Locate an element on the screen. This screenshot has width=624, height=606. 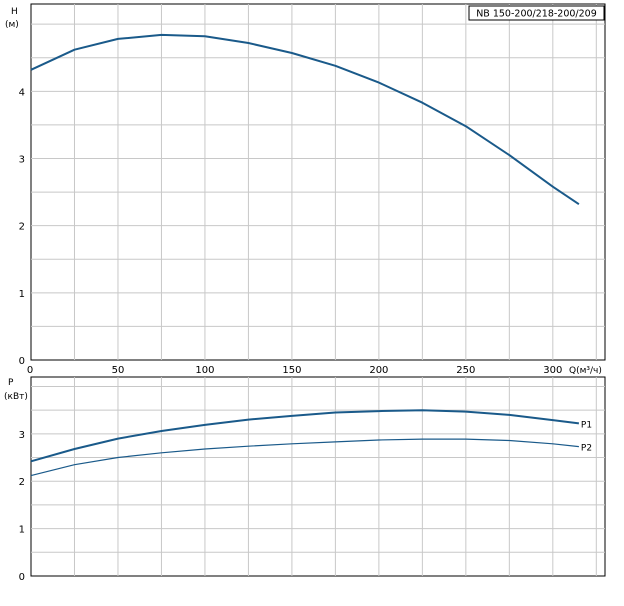
flow-x-axis-label: Q(м³/ч) is located at coordinates (585, 371).